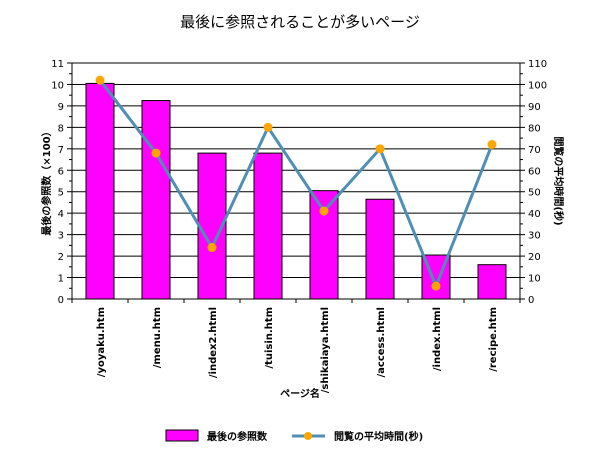 The height and width of the screenshot is (450, 600). I want to click on chart-title: 最後に参照されることが多いページ, so click(300, 22).